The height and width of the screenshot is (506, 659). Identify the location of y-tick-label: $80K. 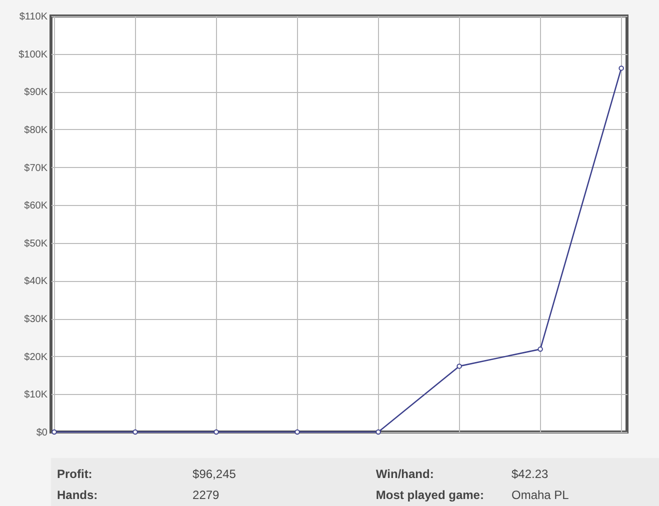
(36, 130).